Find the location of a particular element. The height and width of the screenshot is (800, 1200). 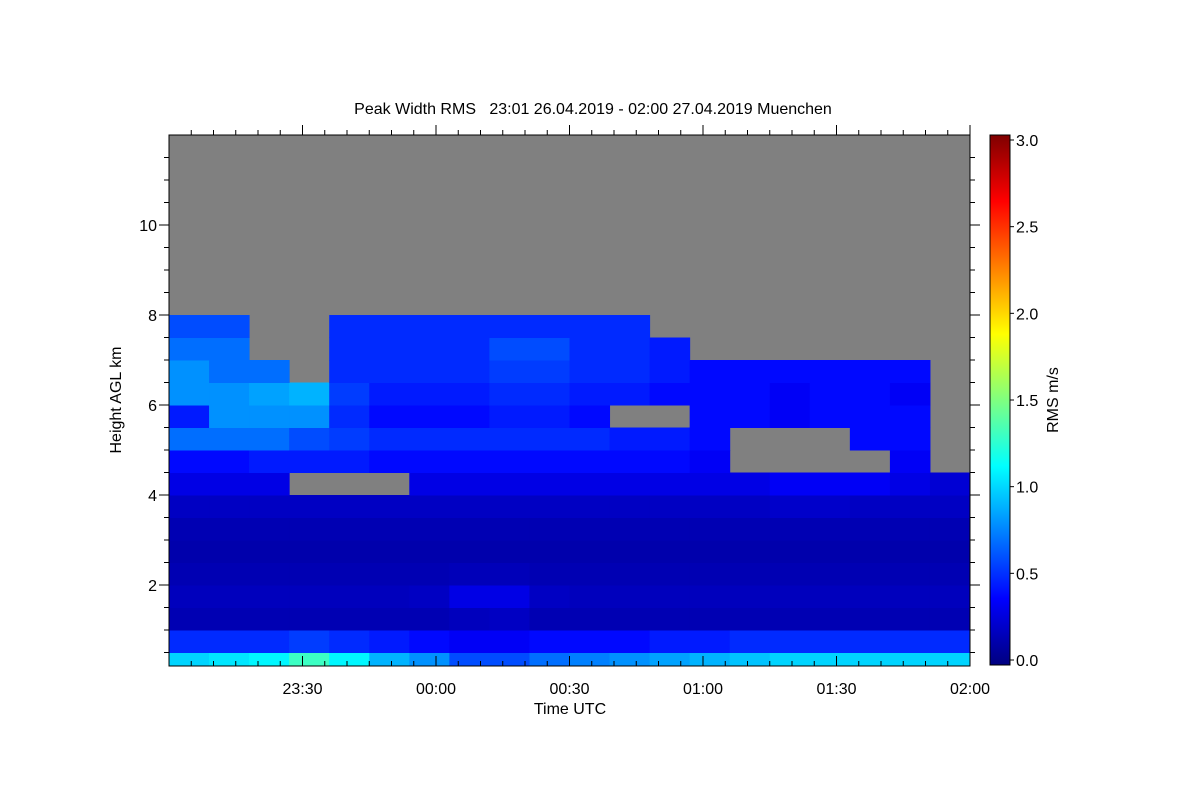

y-tick-label: 6 is located at coordinates (152, 406).